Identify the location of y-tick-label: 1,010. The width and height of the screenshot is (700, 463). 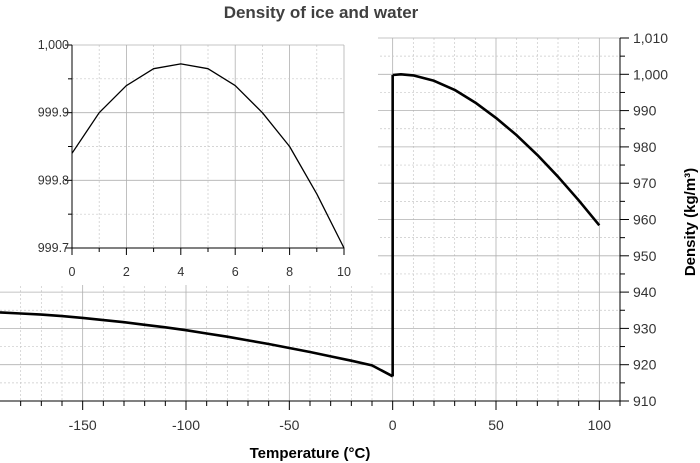
(650, 38).